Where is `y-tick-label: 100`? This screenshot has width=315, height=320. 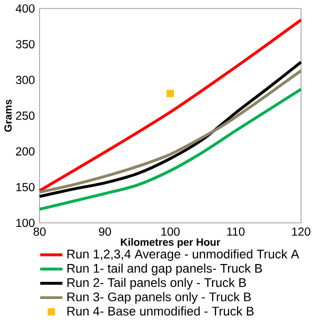 y-tick-label: 100 is located at coordinates (25, 223).